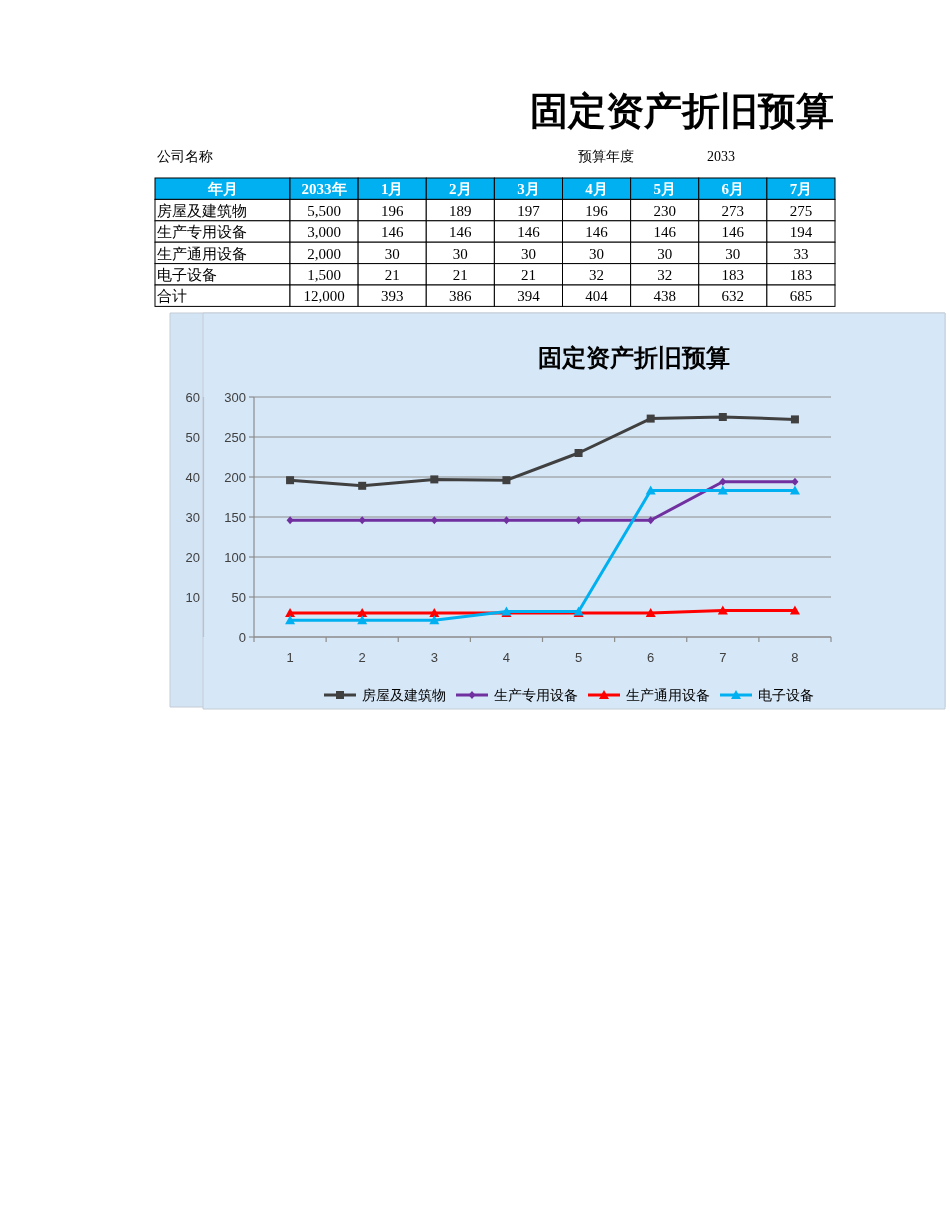  What do you see at coordinates (529, 296) in the screenshot?
I see `data-label: 394` at bounding box center [529, 296].